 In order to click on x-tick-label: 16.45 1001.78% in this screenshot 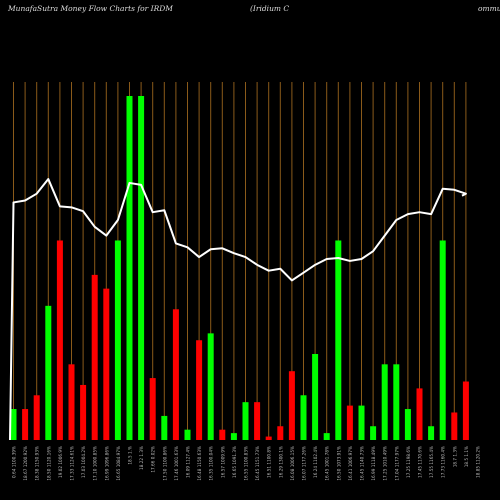, I will do `click(327, 463)`.